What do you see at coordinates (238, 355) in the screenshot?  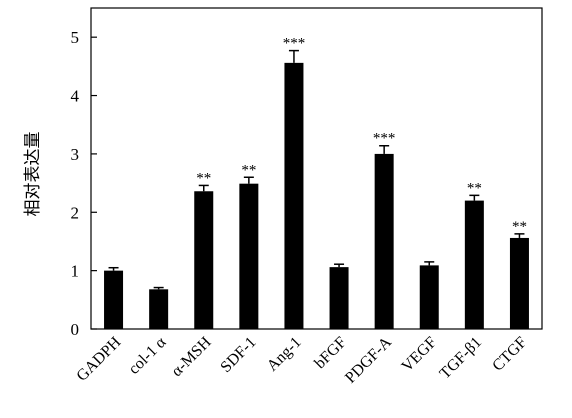 I see `x-category-label: SDF-1` at bounding box center [238, 355].